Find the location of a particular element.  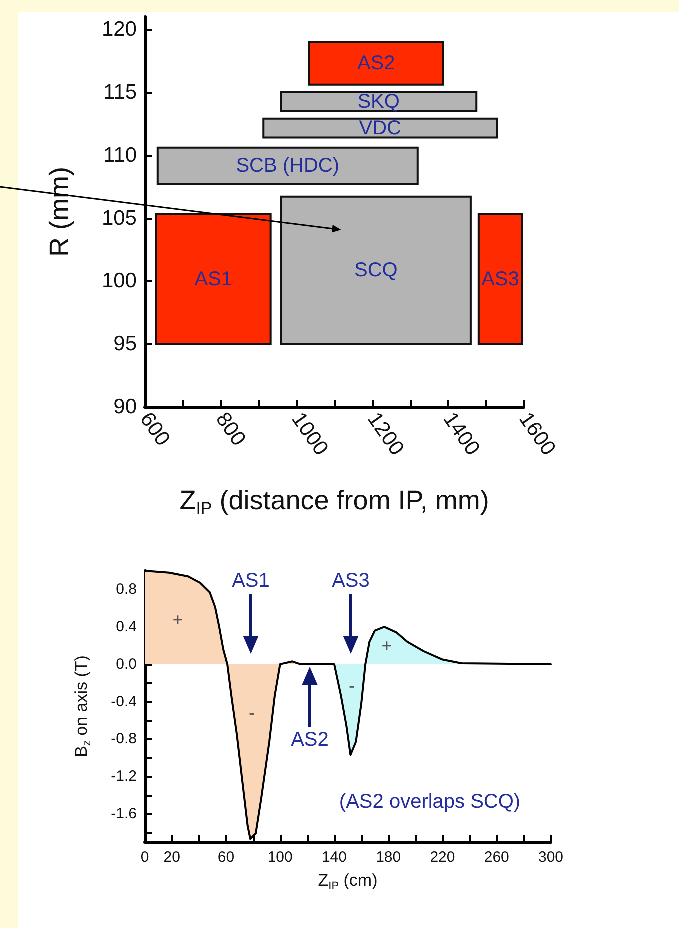

x-tick-label: 100 is located at coordinates (280, 857).